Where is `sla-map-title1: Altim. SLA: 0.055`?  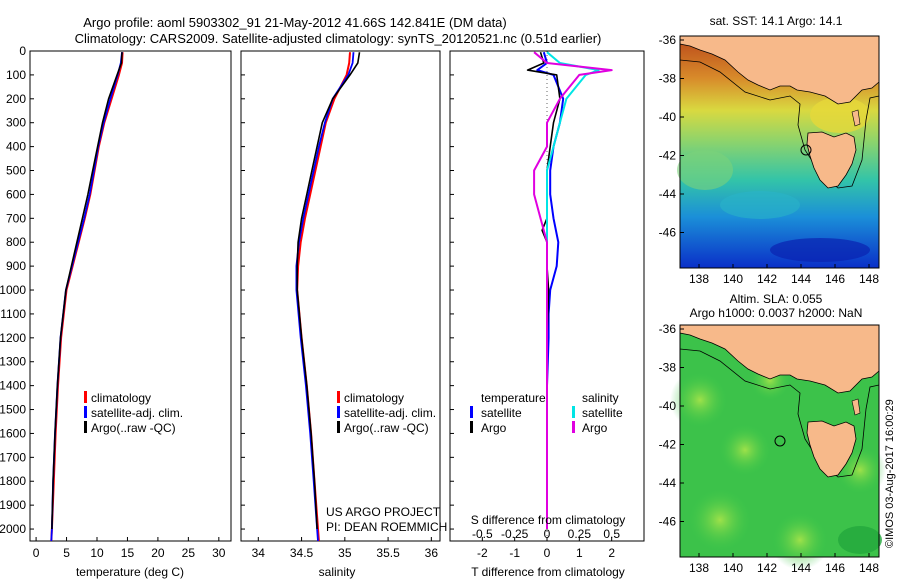 sla-map-title1: Altim. SLA: 0.055 is located at coordinates (776, 299).